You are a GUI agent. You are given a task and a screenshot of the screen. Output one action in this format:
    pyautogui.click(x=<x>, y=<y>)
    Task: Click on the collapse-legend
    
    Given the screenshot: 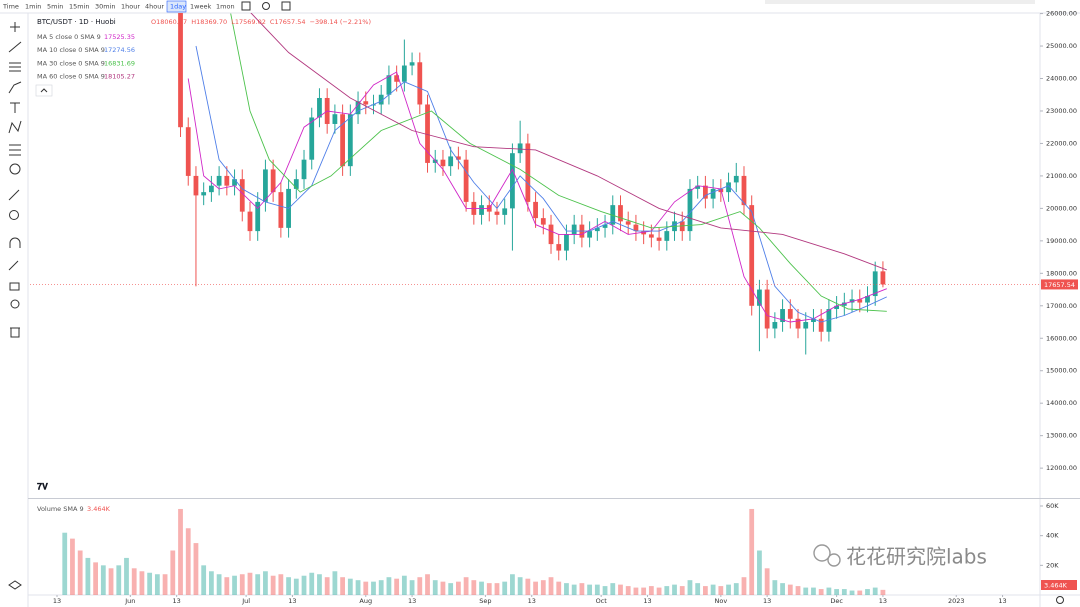 What is the action you would take?
    pyautogui.click(x=44, y=90)
    